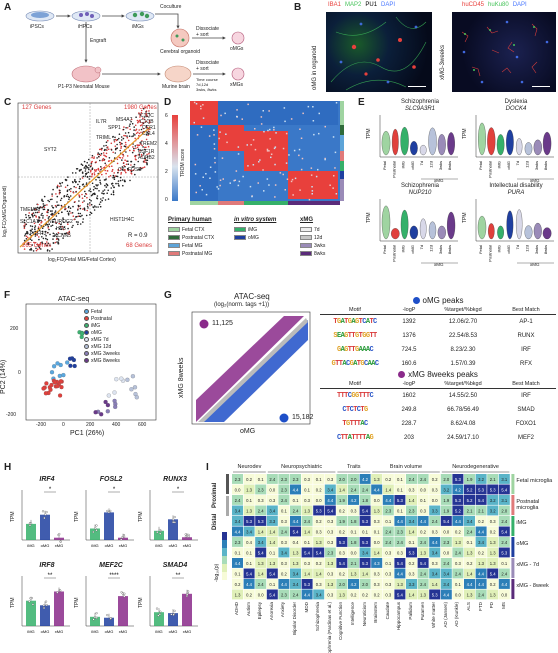  I want to click on pca-point-postnatal, so click(57, 386).